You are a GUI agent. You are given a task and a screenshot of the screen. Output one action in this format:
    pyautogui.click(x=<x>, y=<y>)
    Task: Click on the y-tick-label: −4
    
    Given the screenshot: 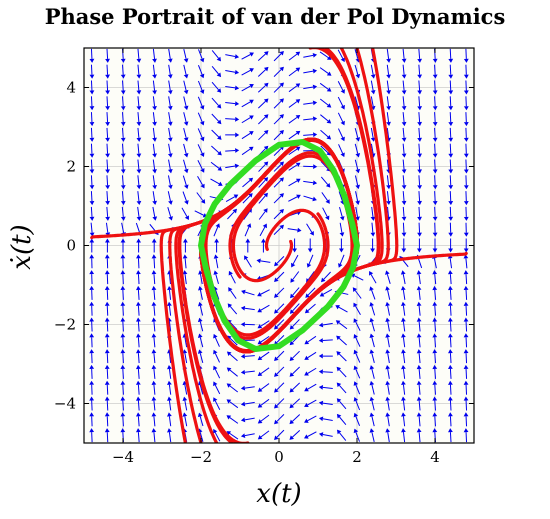 What is the action you would take?
    pyautogui.click(x=65, y=404)
    